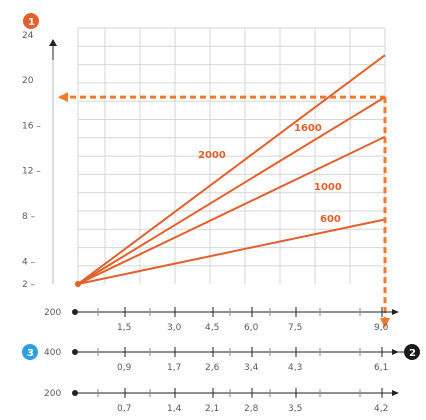 The width and height of the screenshot is (426, 420). I want to click on series-label: 1000, so click(328, 187).